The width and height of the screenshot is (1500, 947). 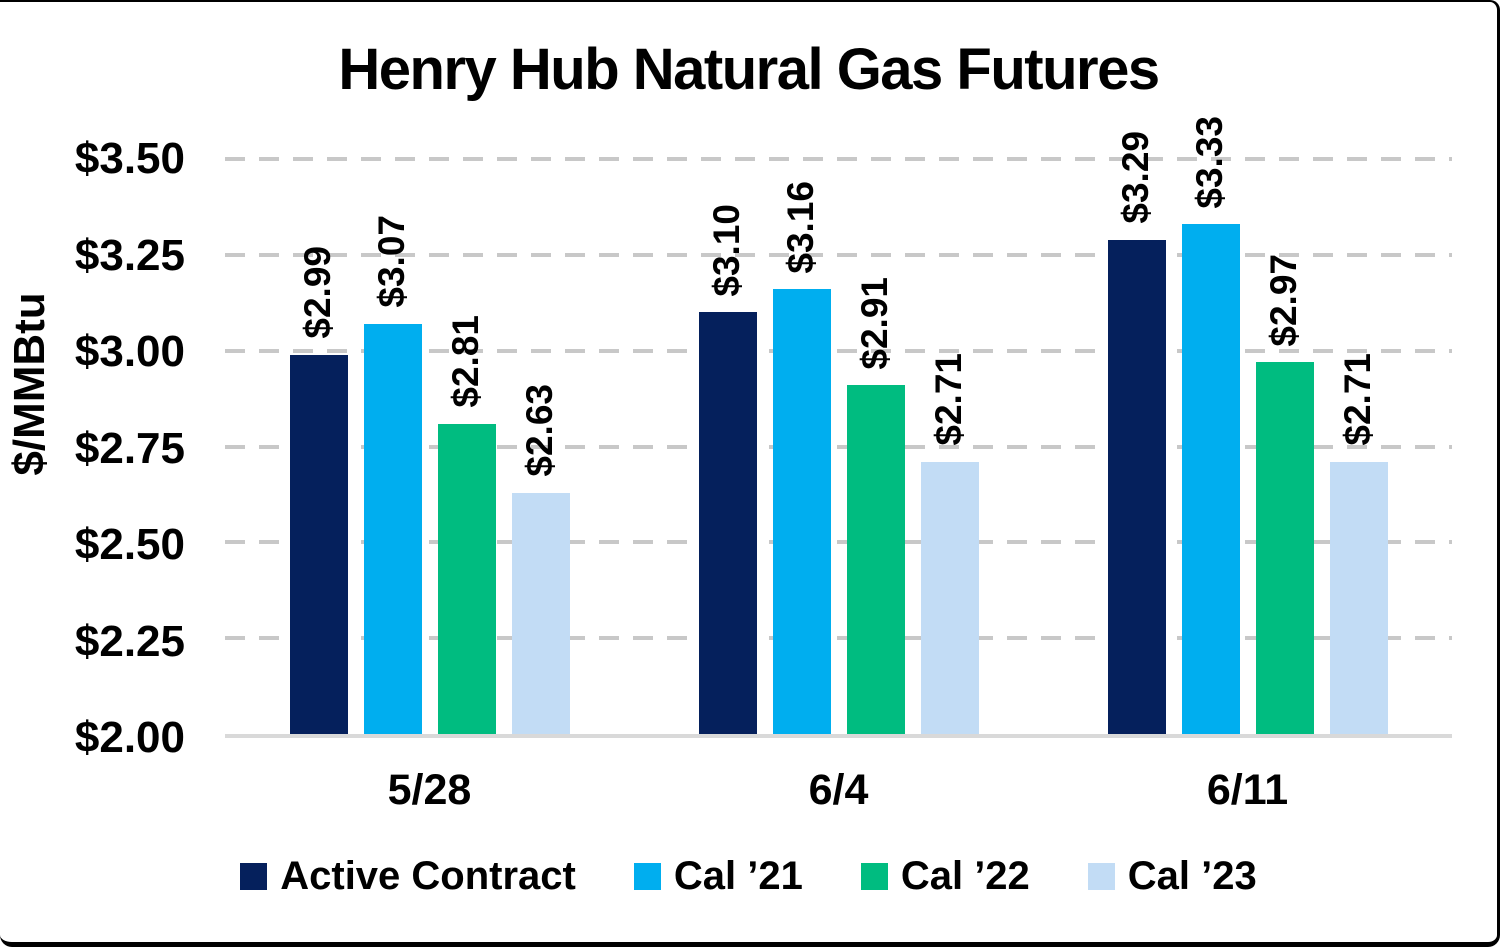 I want to click on bar-slot-cal-21: $3.16, so click(x=801, y=446).